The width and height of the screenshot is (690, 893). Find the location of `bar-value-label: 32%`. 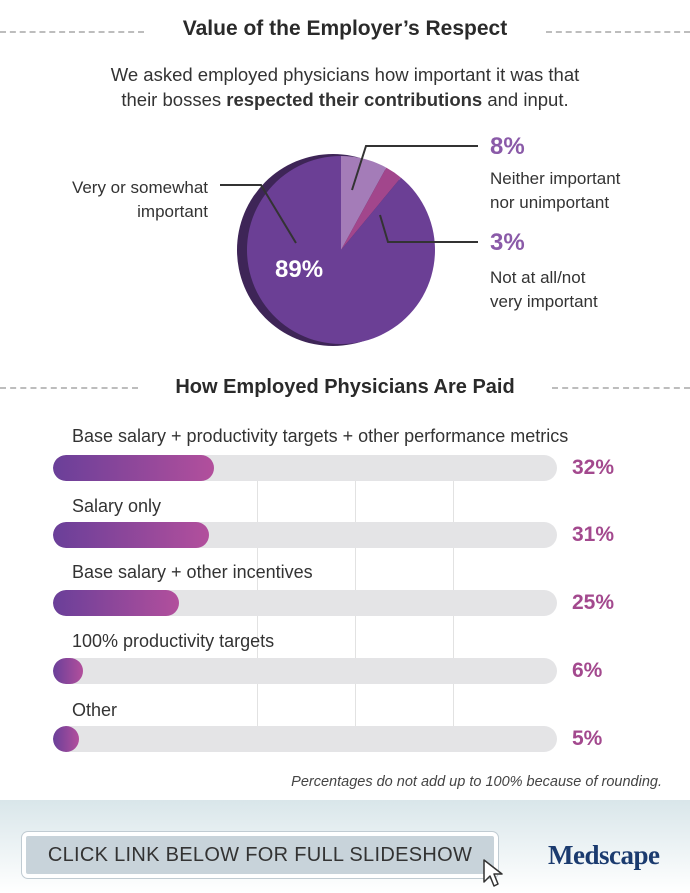

bar-value-label: 32% is located at coordinates (593, 467).